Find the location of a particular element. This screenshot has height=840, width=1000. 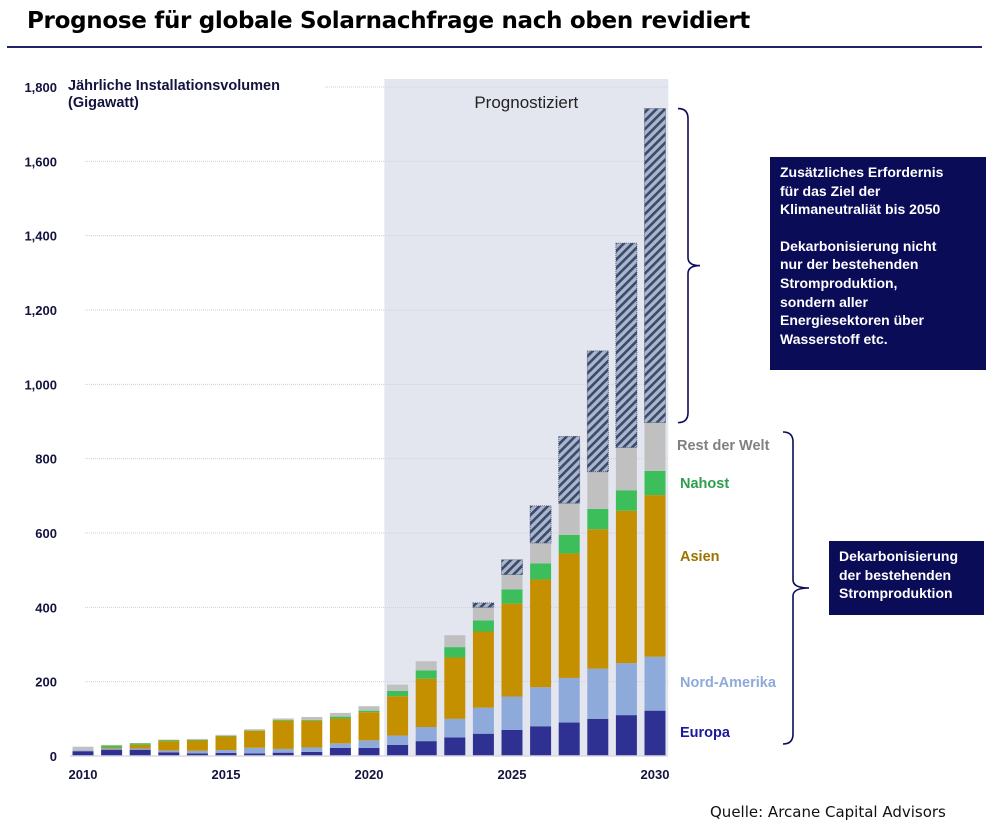

bar-stack-2010 is located at coordinates (83, 751).